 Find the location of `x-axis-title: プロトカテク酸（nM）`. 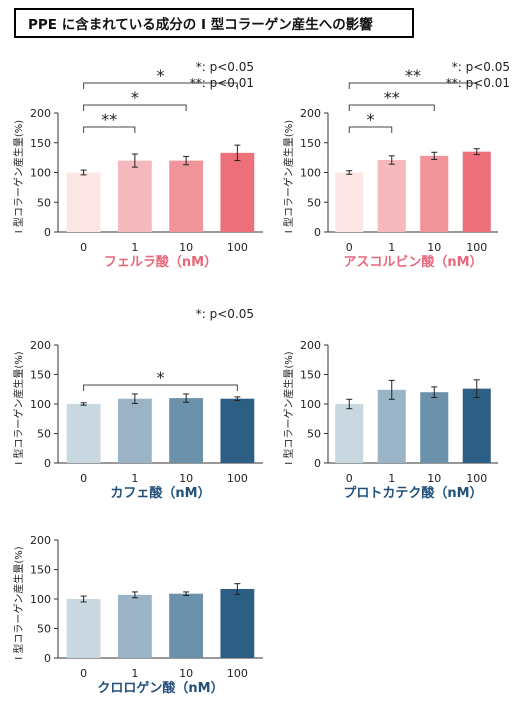

x-axis-title: プロトカテク酸（nM） is located at coordinates (412, 493).